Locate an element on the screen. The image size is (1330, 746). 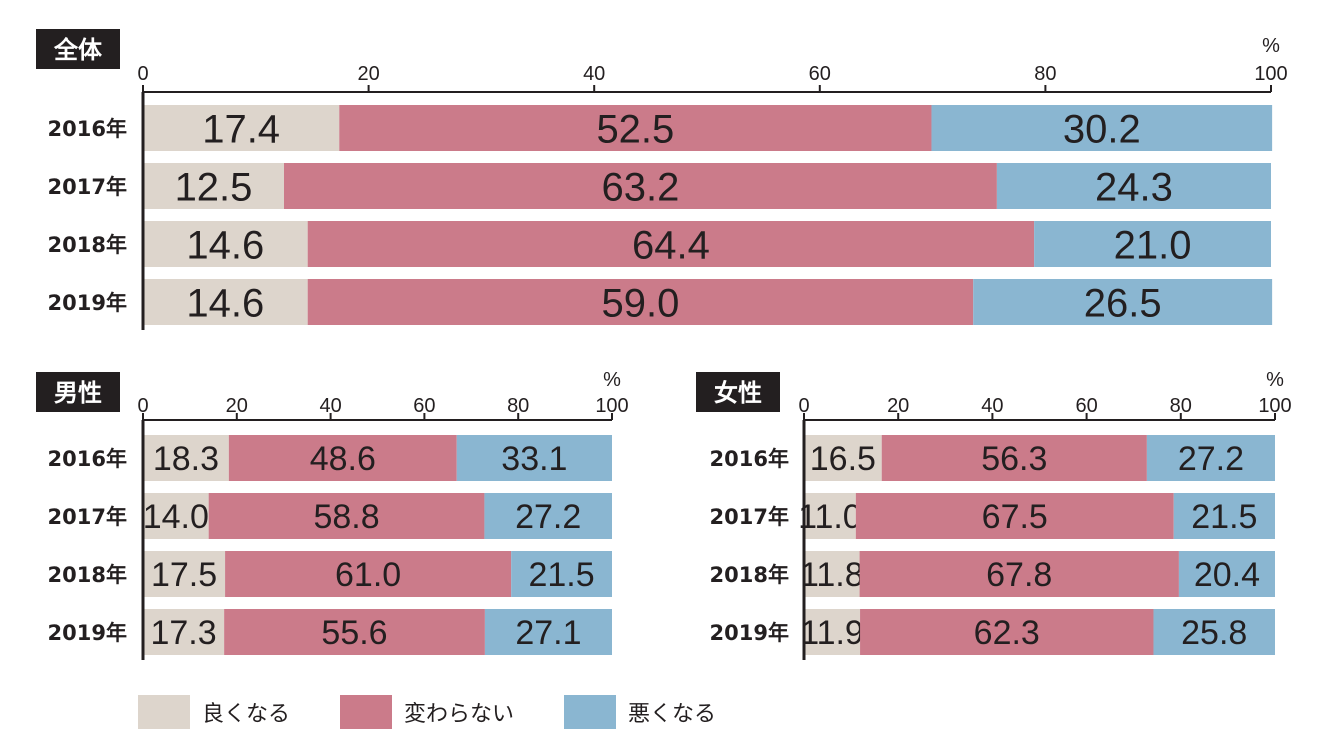
data-label-worse-0: 33.1 is located at coordinates (534, 459).